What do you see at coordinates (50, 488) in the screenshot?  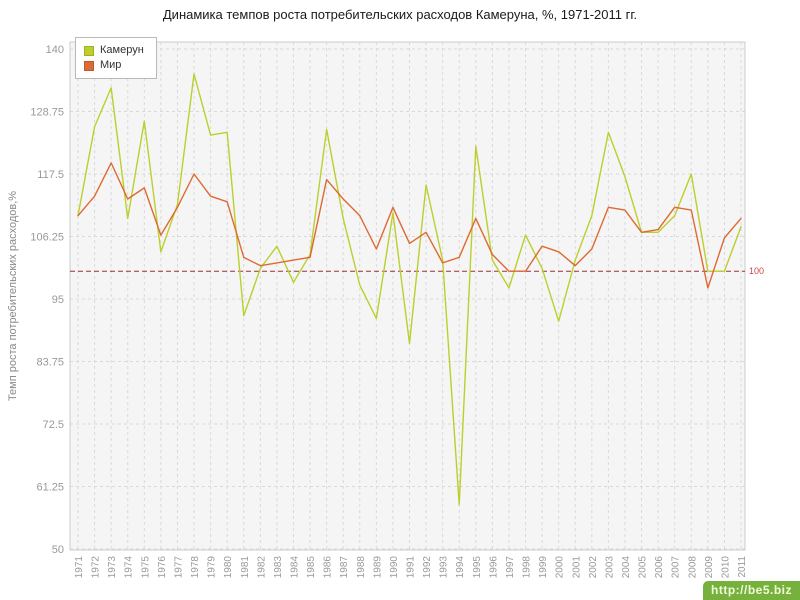 I see `svg-text: 61.25` at bounding box center [50, 488].